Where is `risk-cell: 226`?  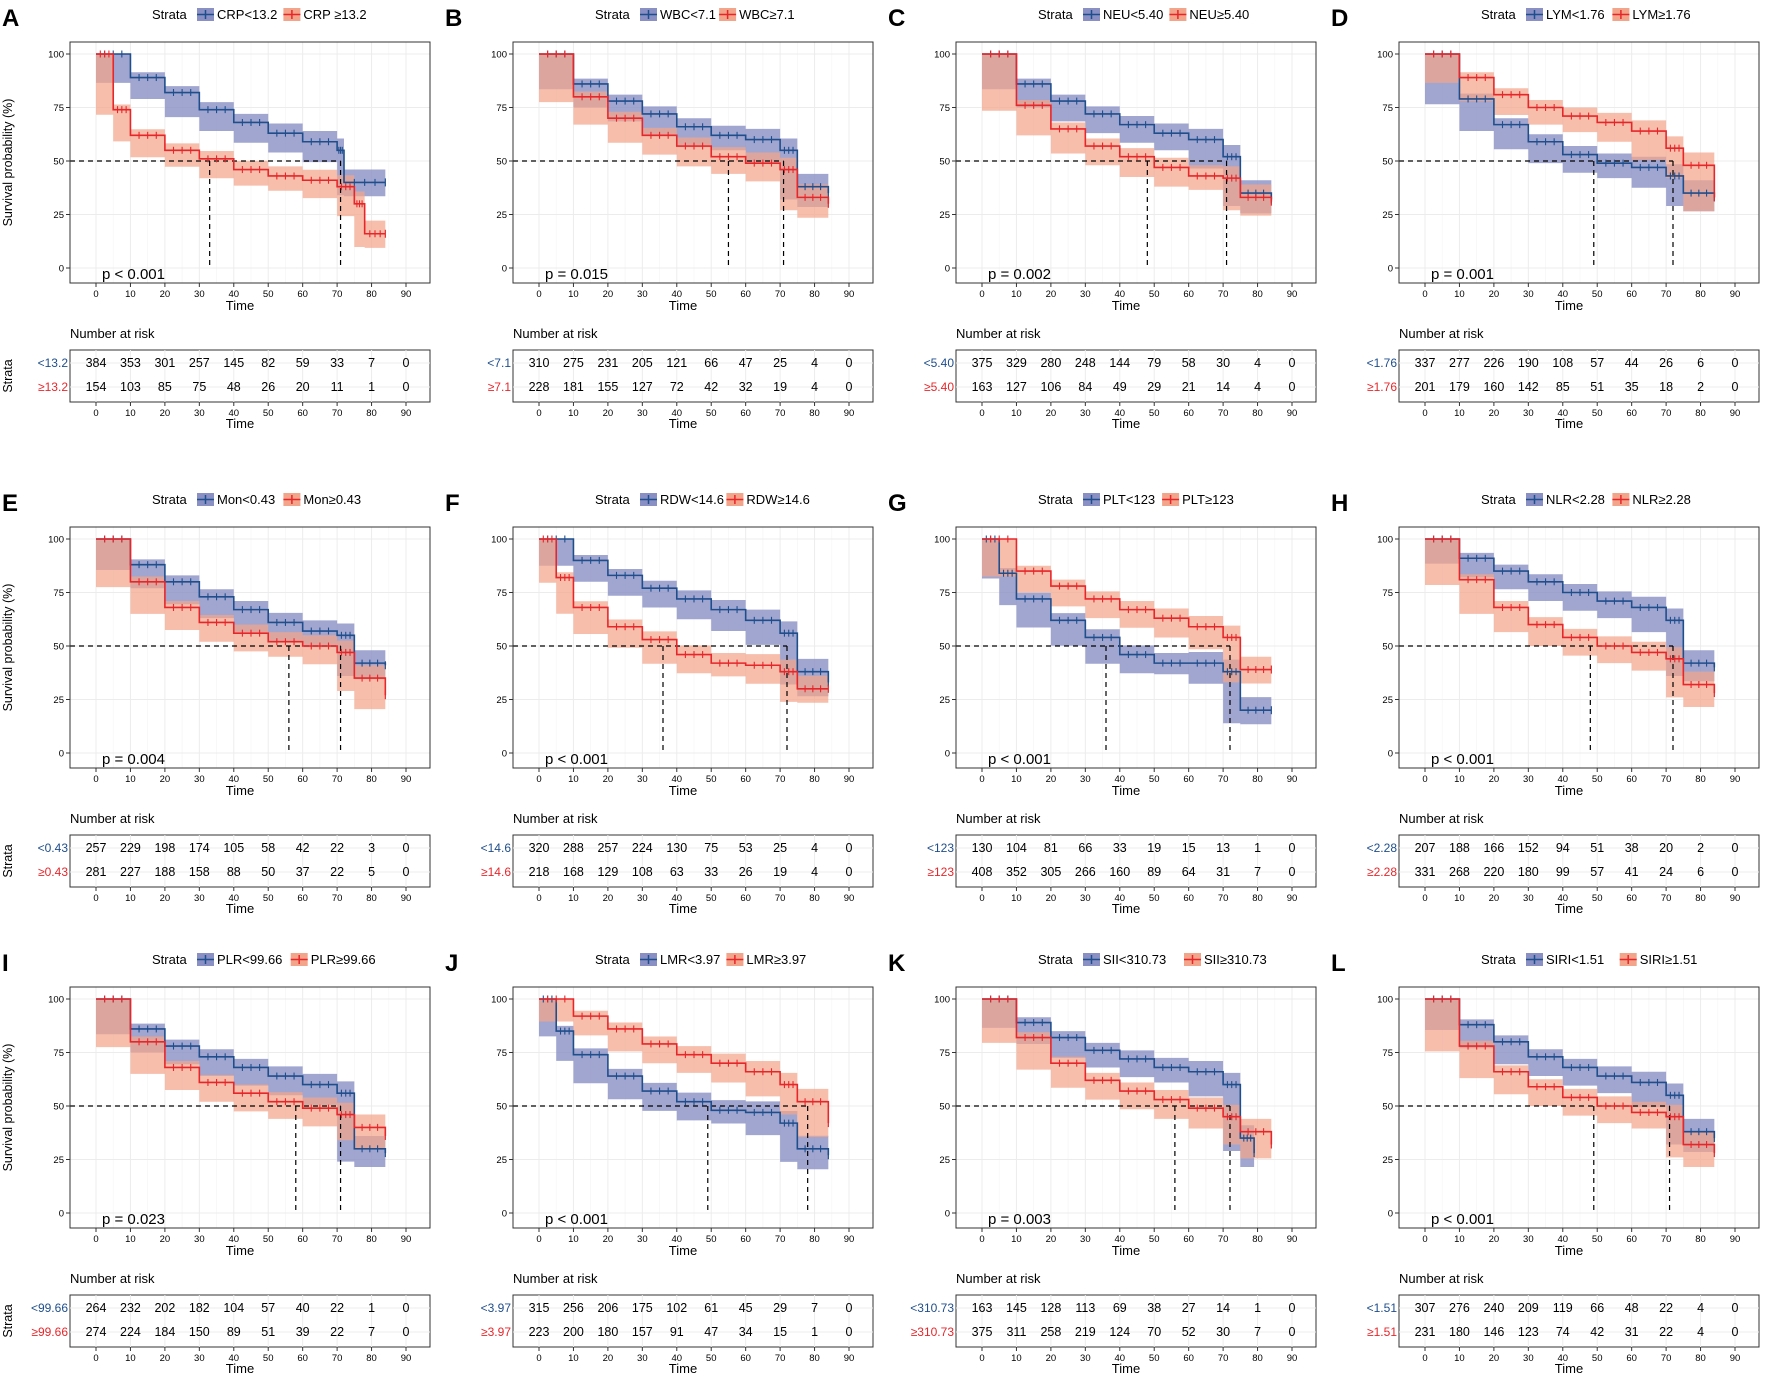 risk-cell: 226 is located at coordinates (1493, 363).